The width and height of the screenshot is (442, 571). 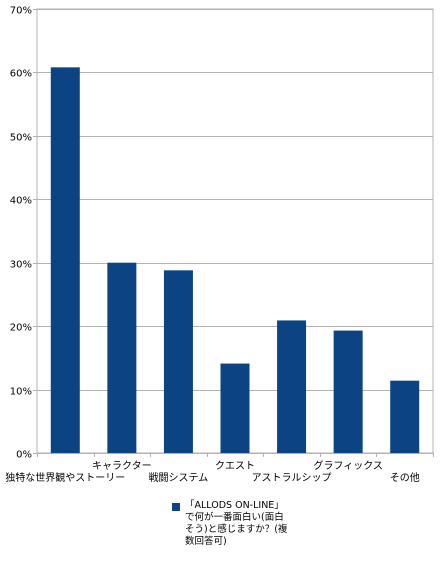 What do you see at coordinates (176, 507) in the screenshot?
I see `legend-swatch` at bounding box center [176, 507].